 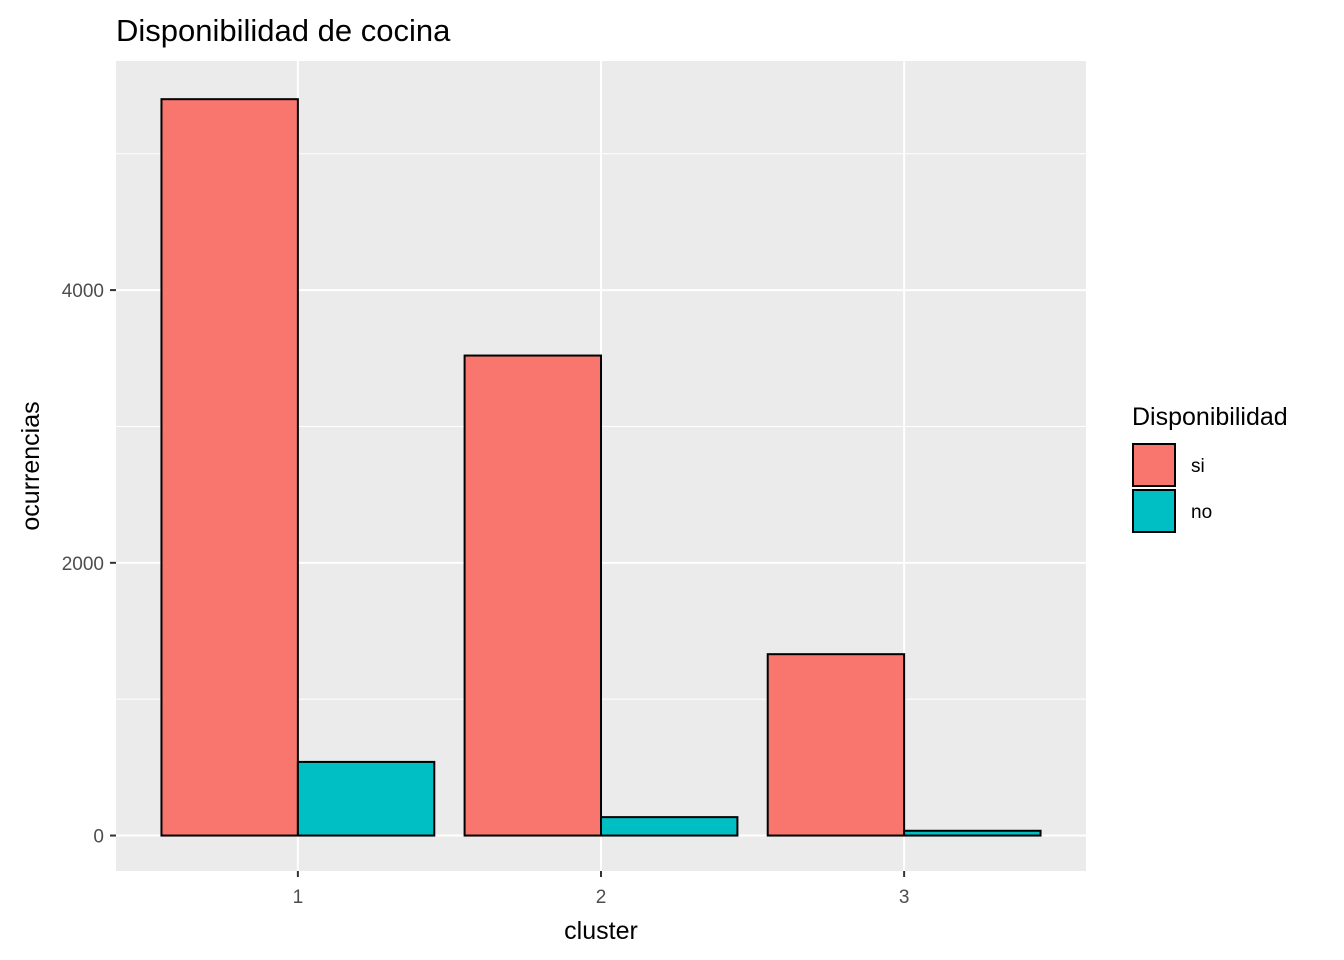 I want to click on legend-key-si, so click(x=1154, y=465).